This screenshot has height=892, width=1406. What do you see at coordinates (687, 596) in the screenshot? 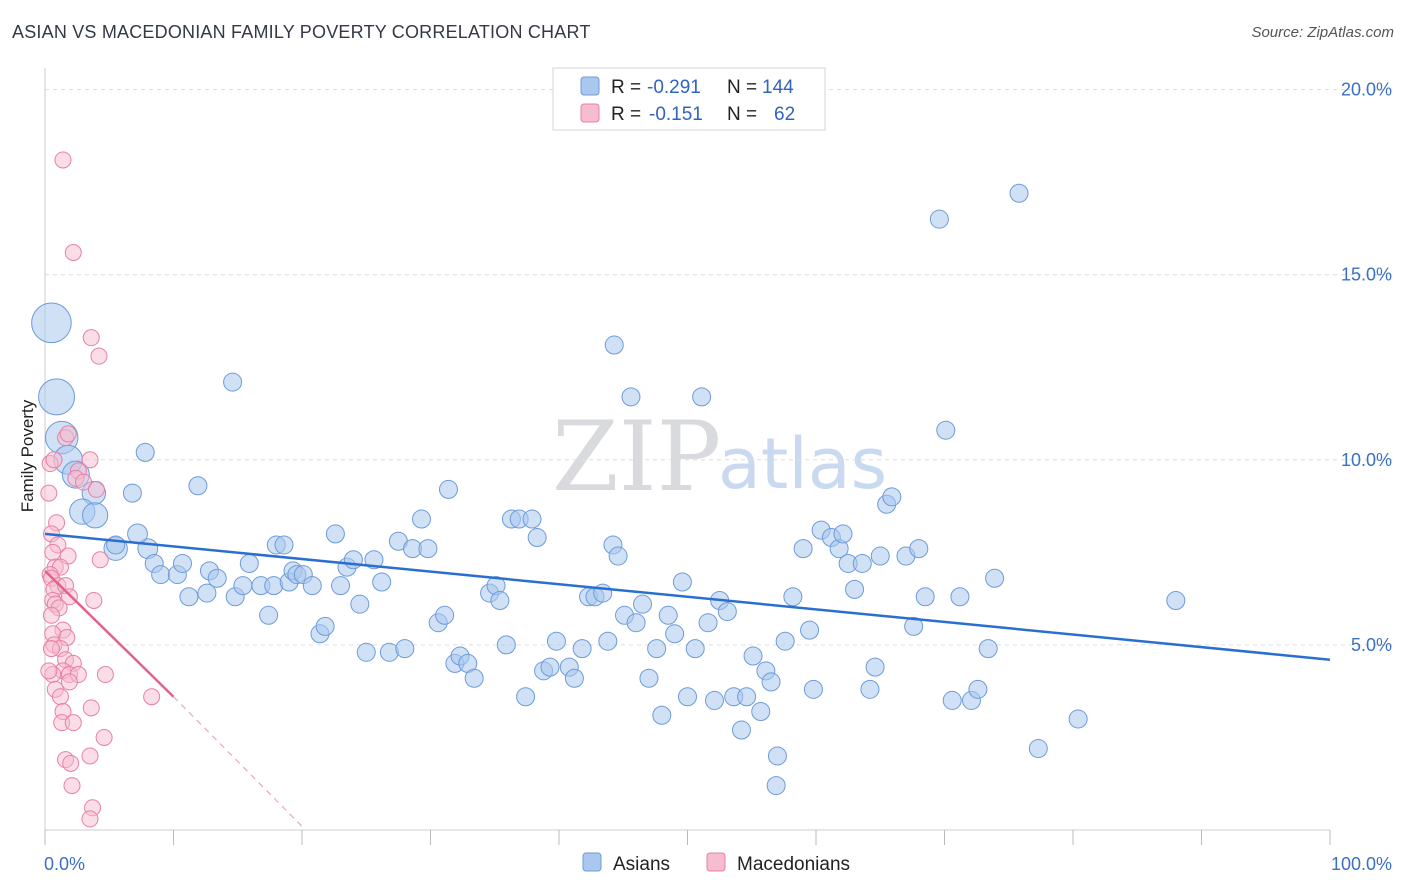
I see `asians-trend-line` at bounding box center [687, 596].